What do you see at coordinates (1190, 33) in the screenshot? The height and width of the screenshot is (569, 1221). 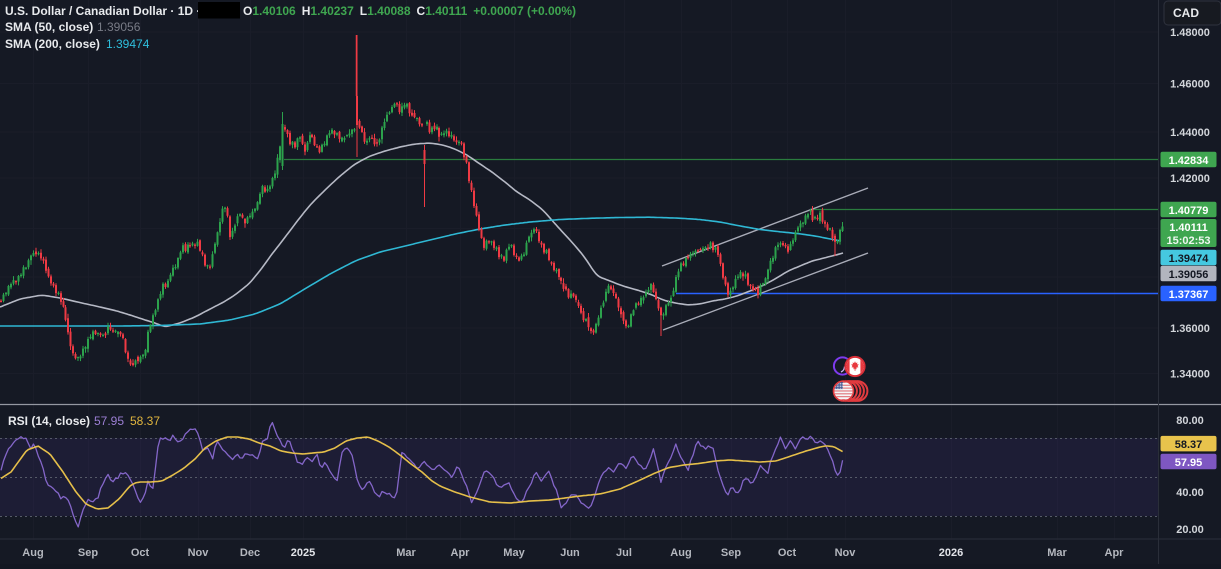 I see `svg-text: 1.48000` at bounding box center [1190, 33].